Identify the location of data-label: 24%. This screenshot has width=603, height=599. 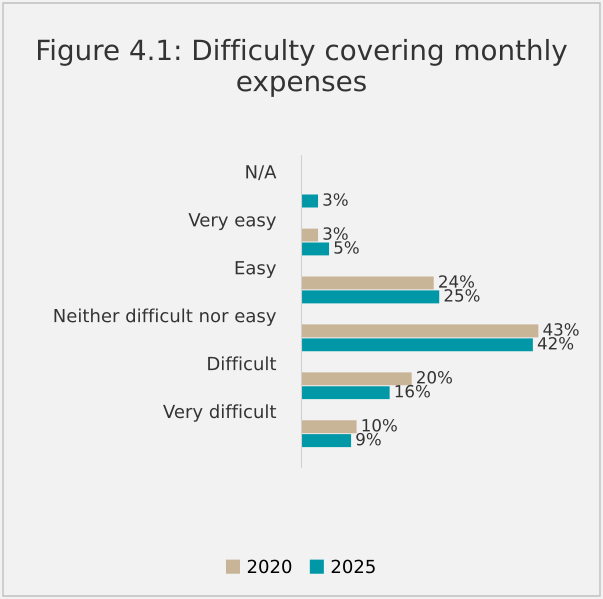
(456, 281).